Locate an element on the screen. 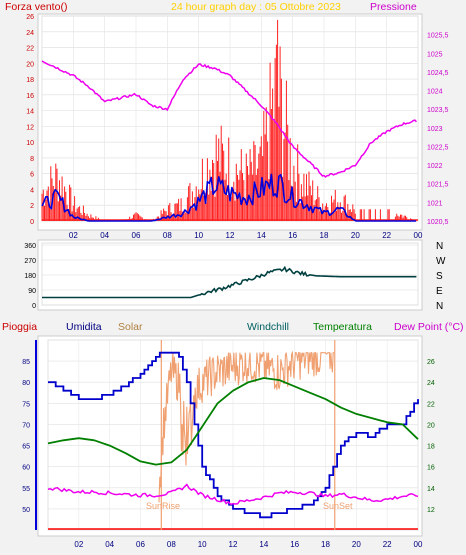 The width and height of the screenshot is (466, 555). humidity-x-tick-04: 04 is located at coordinates (109, 544).